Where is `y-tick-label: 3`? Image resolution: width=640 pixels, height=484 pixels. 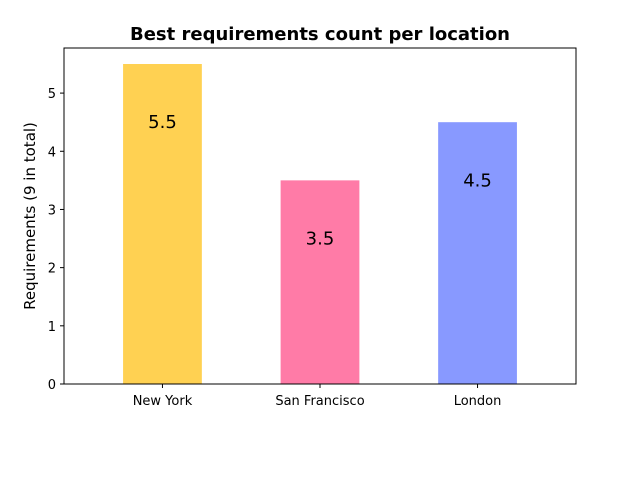
y-tick-label: 3 is located at coordinates (52, 210).